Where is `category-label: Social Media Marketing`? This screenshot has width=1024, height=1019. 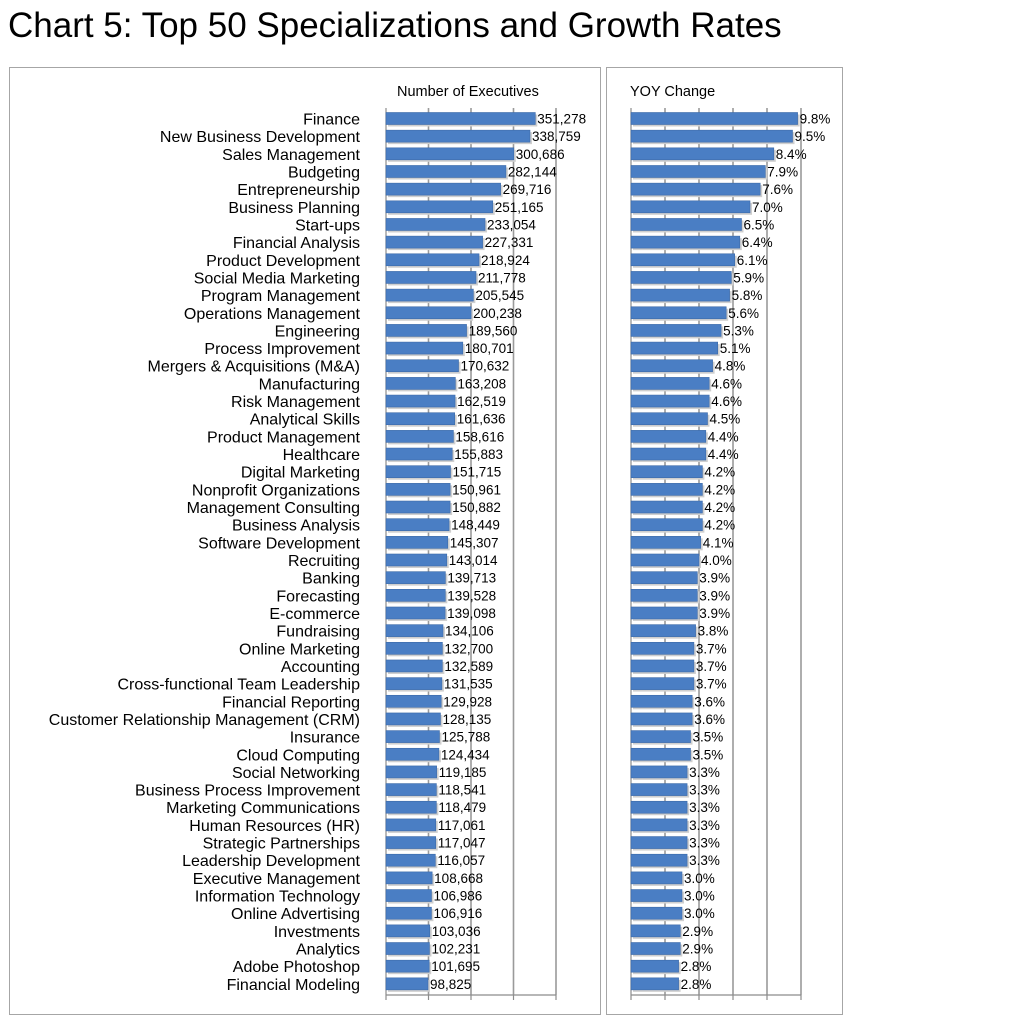 category-label: Social Media Marketing is located at coordinates (277, 278).